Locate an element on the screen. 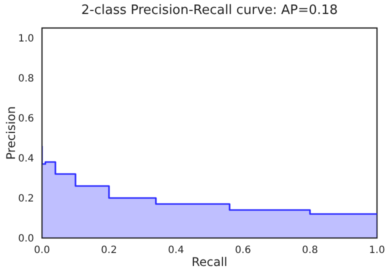  y-axis-title: Precision is located at coordinates (11, 133).